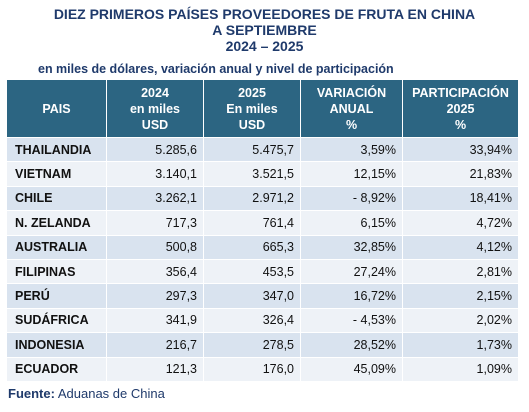 The width and height of the screenshot is (529, 412). I want to click on value-2025-cell: 5.475,7, so click(252, 149).